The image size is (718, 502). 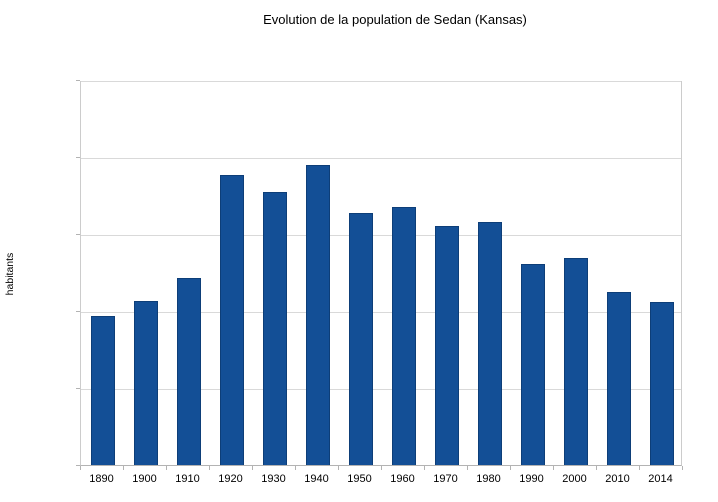 What do you see at coordinates (618, 378) in the screenshot?
I see `bar-2010` at bounding box center [618, 378].